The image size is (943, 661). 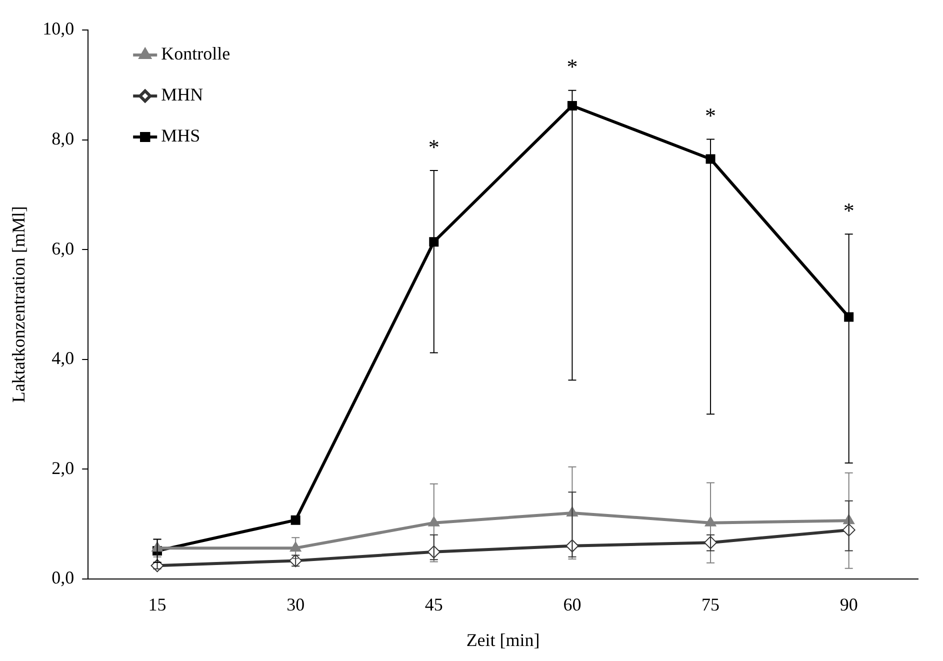 I want to click on y-tick-label: 6,0, so click(x=63, y=248).